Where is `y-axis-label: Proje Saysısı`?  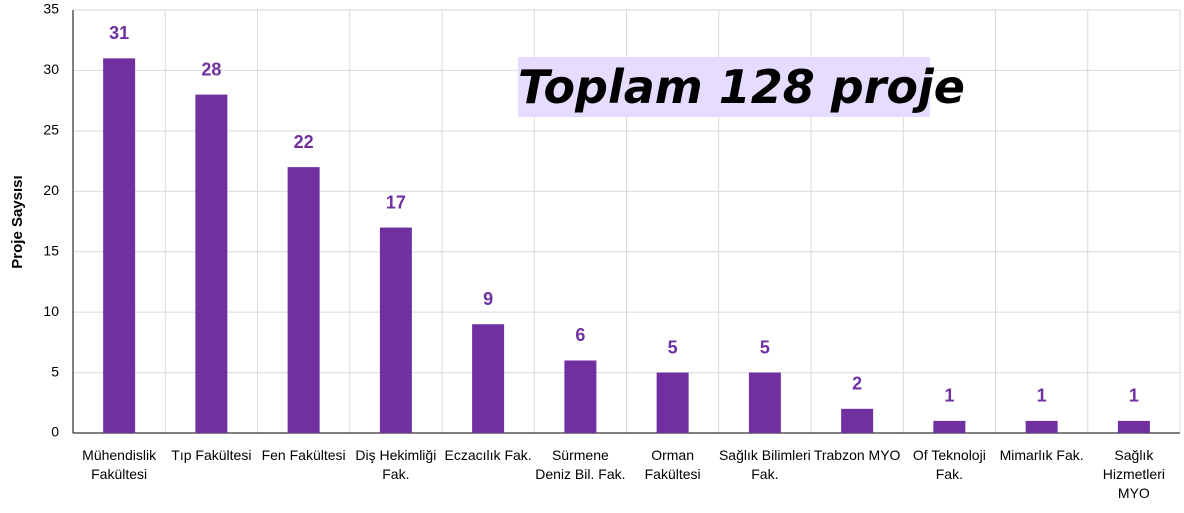
y-axis-label: Proje Saysısı is located at coordinates (17, 221).